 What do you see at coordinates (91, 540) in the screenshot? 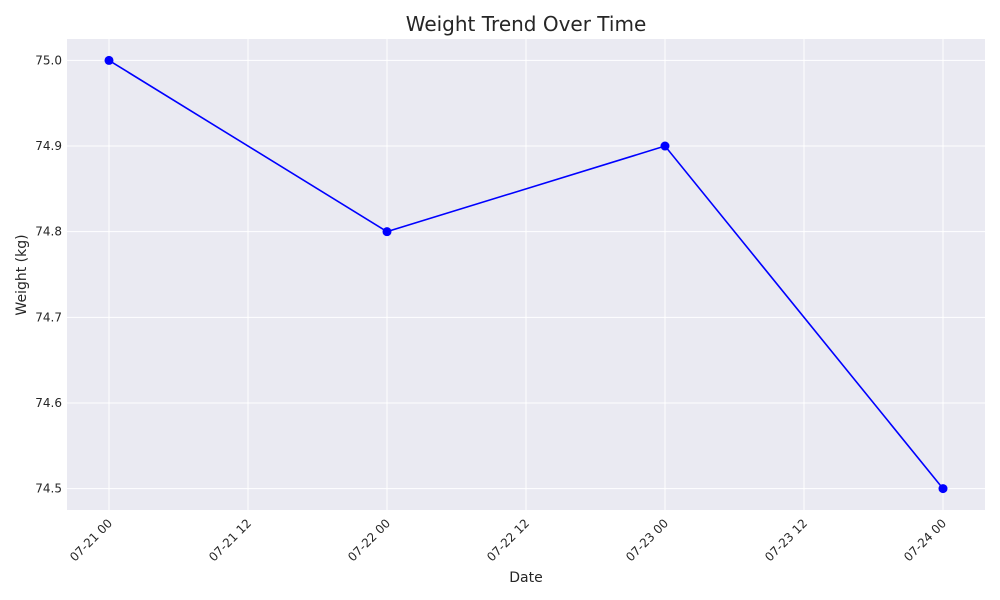
I see `x-tick-label: 07-21 00` at bounding box center [91, 540].